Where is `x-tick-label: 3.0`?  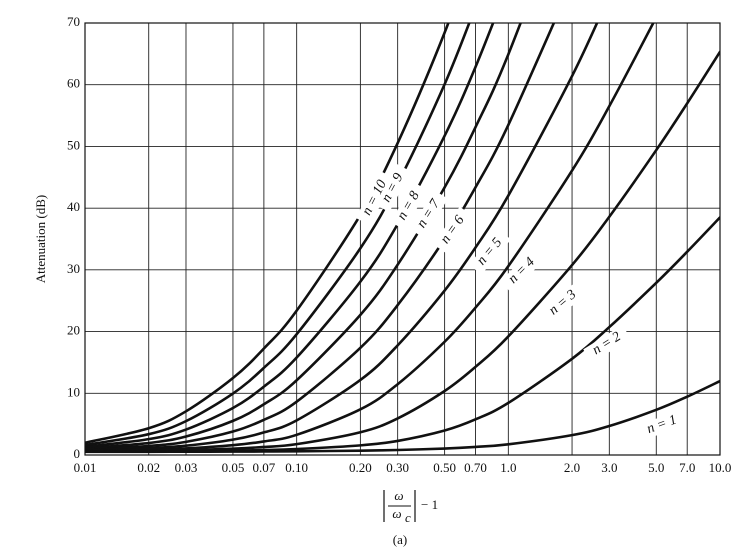
x-tick-label: 3.0 is located at coordinates (609, 467).